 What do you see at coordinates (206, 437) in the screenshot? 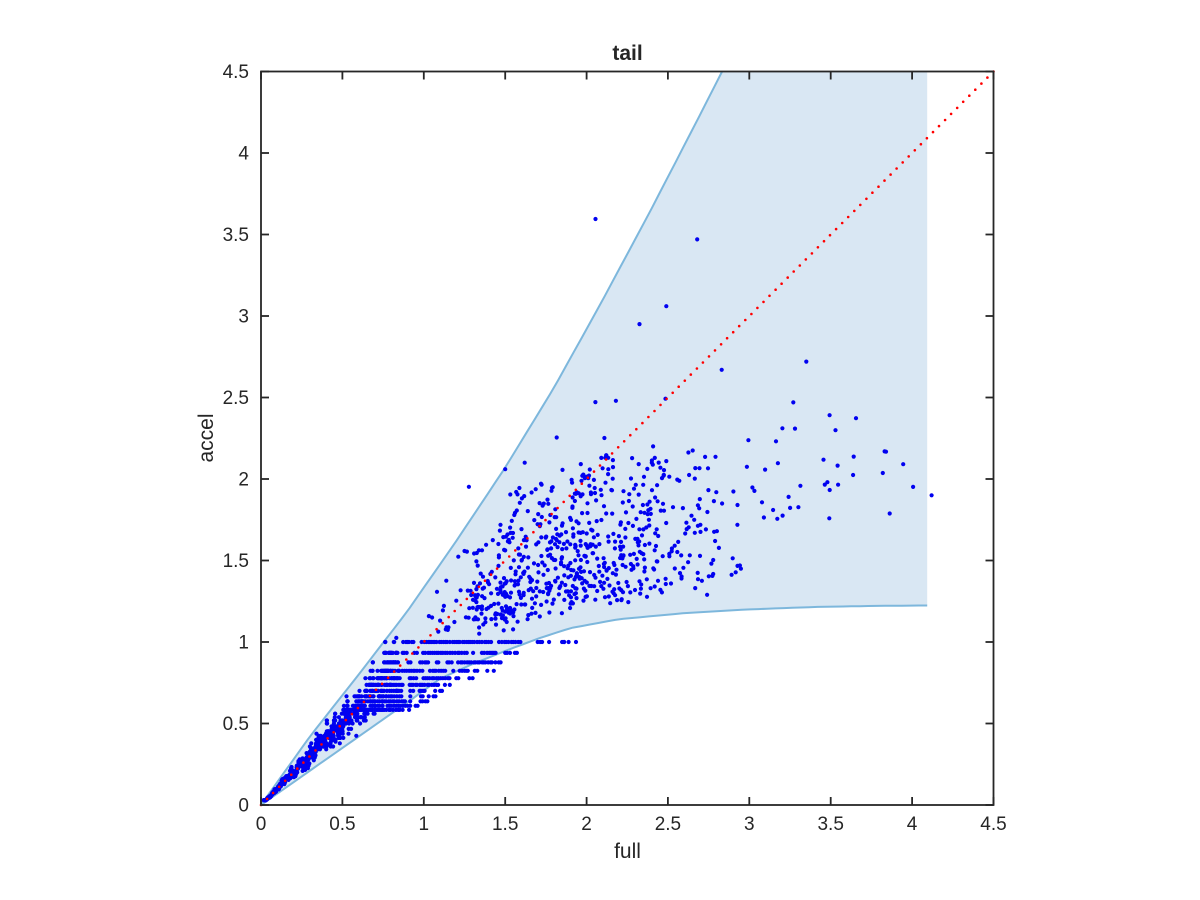
I see `svg-text: accel` at bounding box center [206, 437].